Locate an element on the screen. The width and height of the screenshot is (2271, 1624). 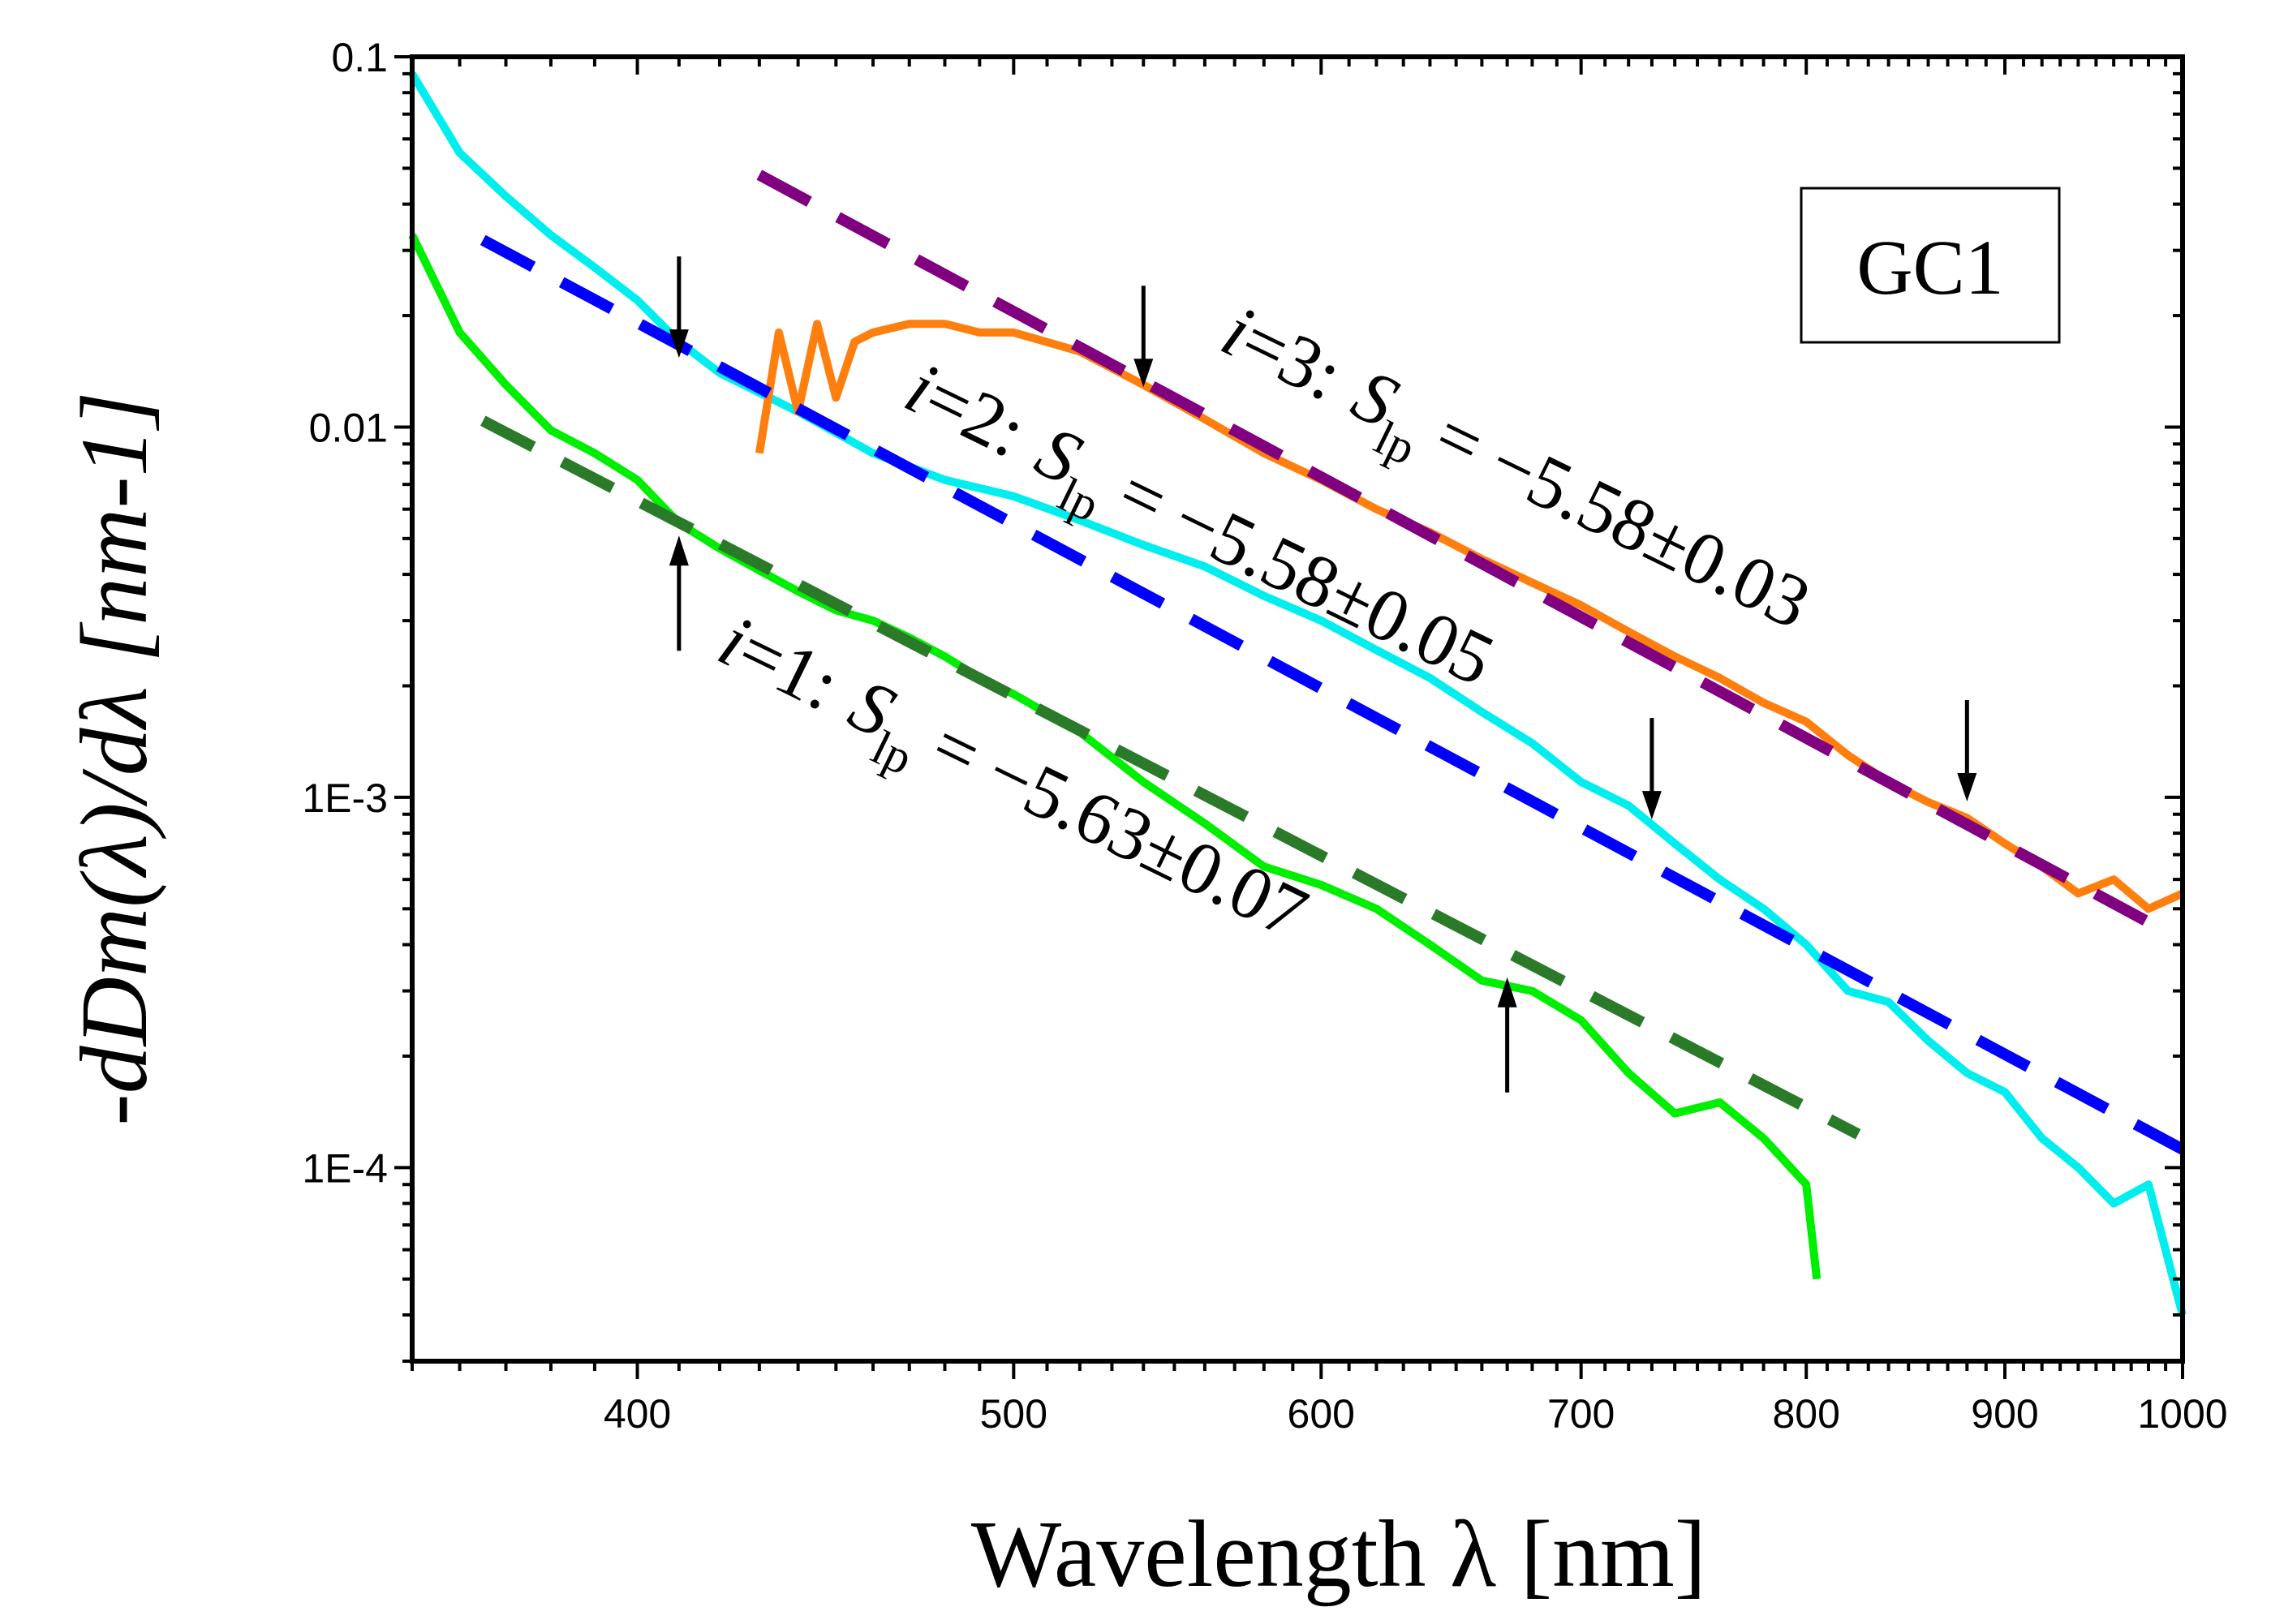
x-tick-label: 600 is located at coordinates (1321, 1414).